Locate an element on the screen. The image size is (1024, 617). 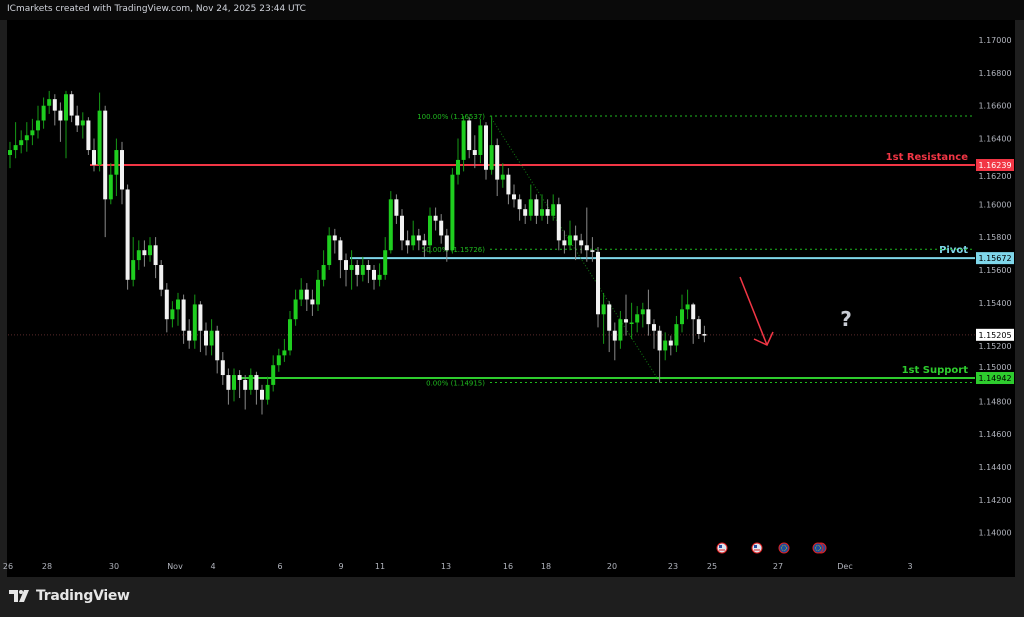
time-axis: 26 28 30 Nov 4 6 9 11 13 16 18 20 23 25 27 Dec 3 is located at coordinates (458, 566).